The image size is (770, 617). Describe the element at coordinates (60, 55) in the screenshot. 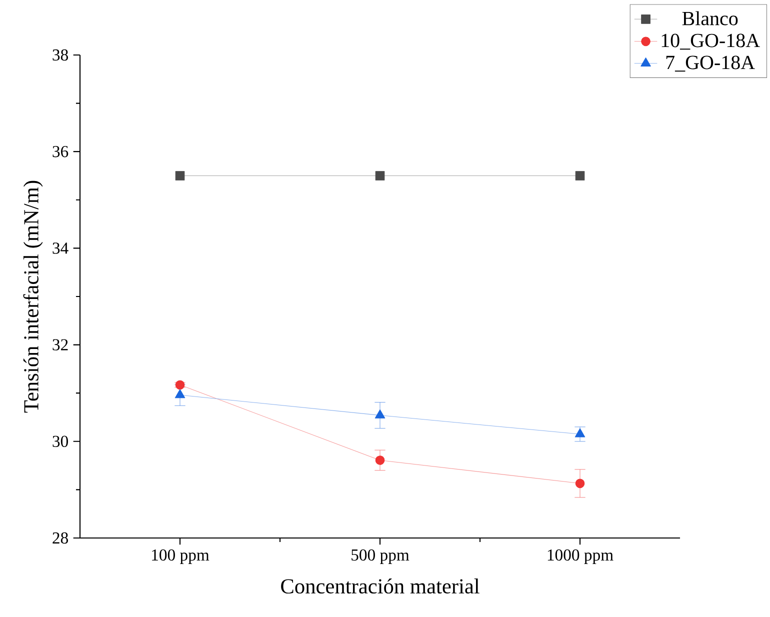

I see `y-tick-label: 38` at that location.